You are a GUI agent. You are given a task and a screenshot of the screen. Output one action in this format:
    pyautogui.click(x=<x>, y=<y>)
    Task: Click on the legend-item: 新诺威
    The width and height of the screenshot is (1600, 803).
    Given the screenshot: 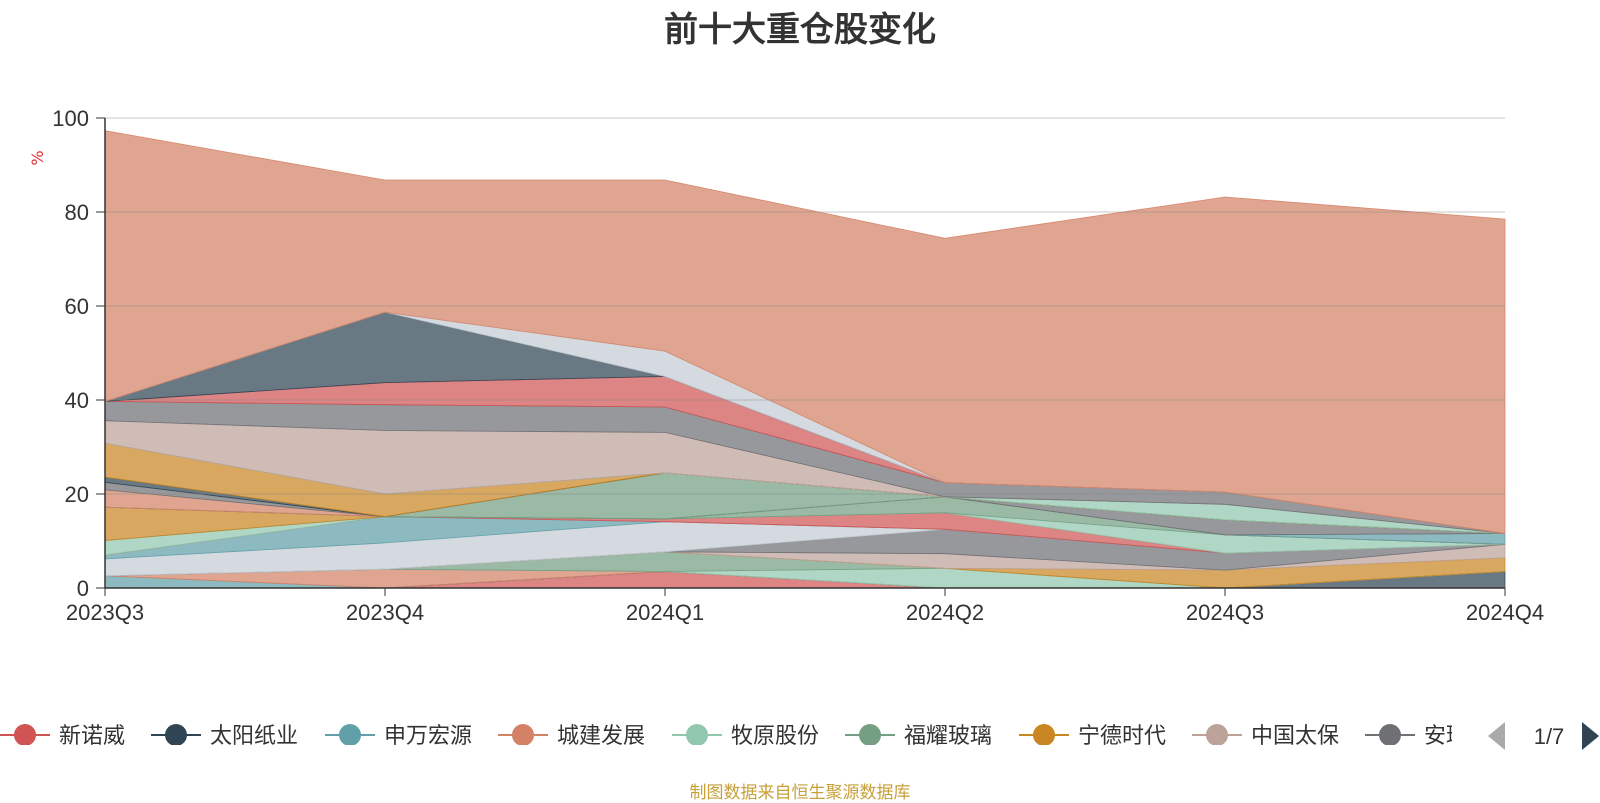 What is the action you would take?
    pyautogui.click(x=62, y=736)
    